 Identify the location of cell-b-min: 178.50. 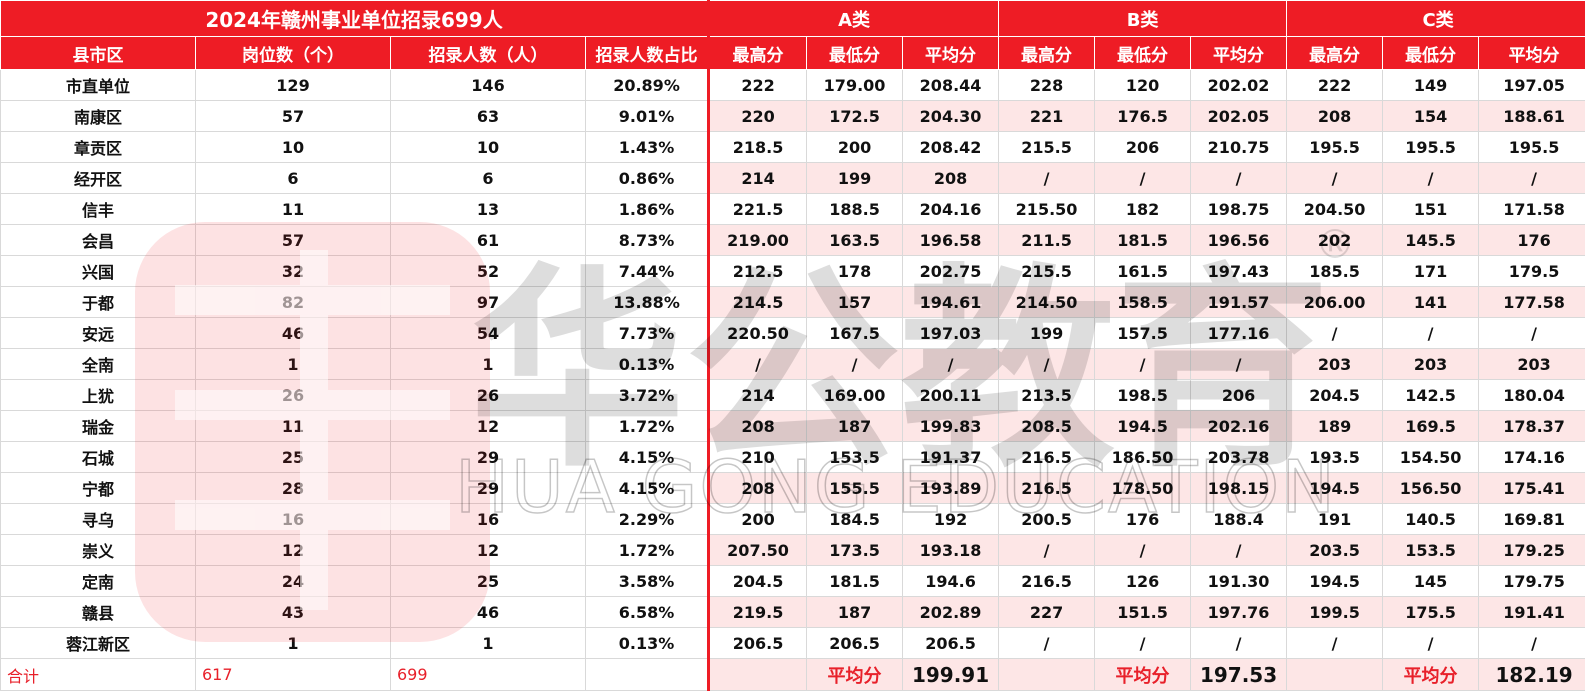
(1143, 488).